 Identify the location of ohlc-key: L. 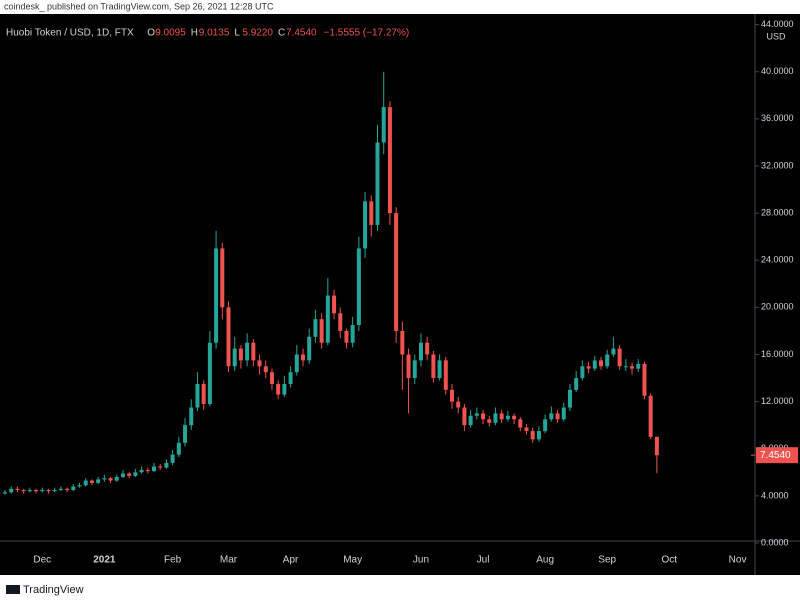
(237, 33).